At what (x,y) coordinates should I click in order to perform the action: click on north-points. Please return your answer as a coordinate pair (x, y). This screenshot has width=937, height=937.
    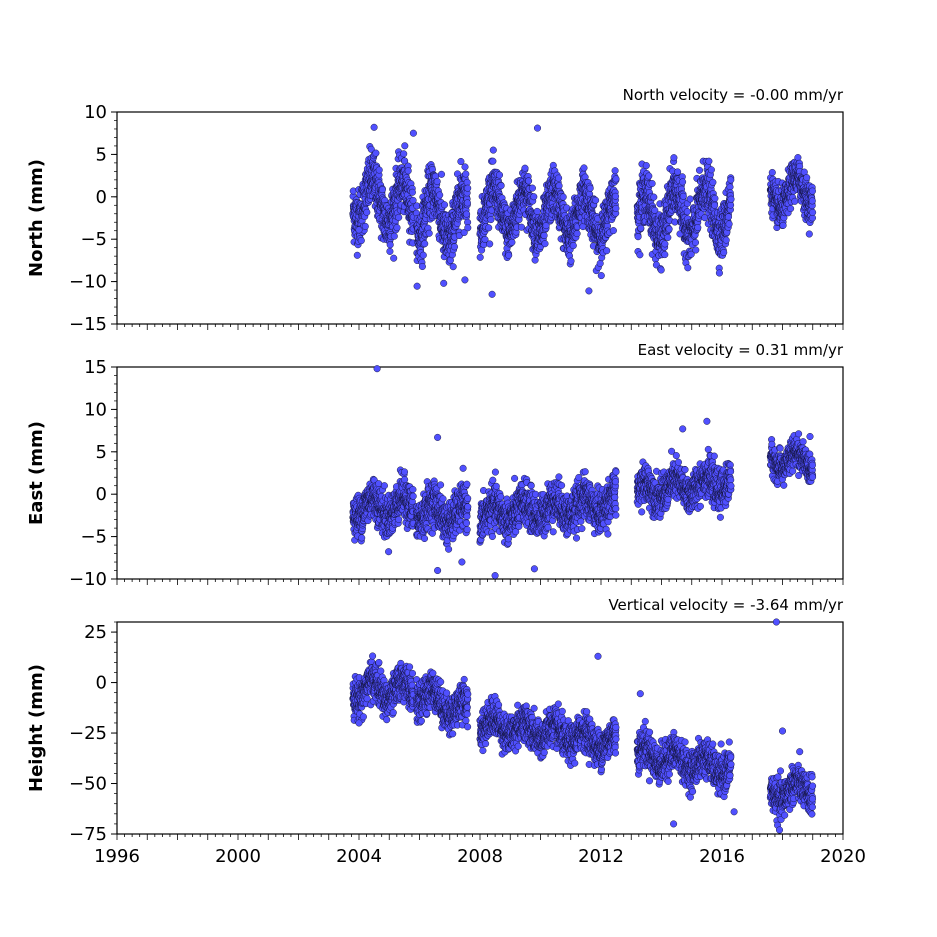
    Looking at the image, I should click on (583, 210).